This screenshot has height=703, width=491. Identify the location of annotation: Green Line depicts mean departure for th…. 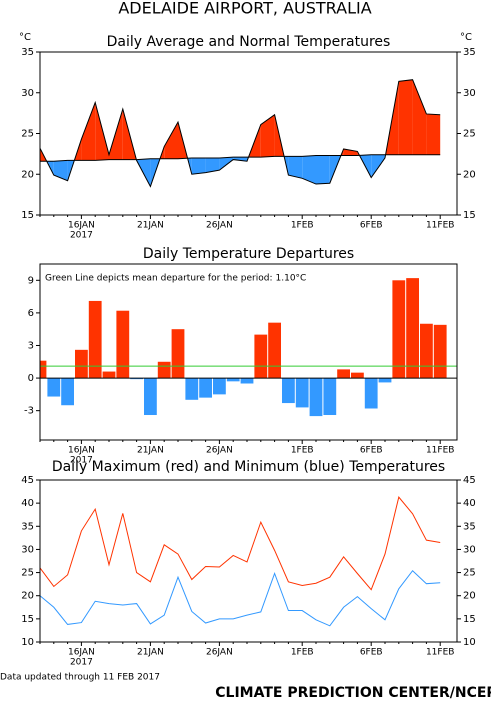
(159, 279).